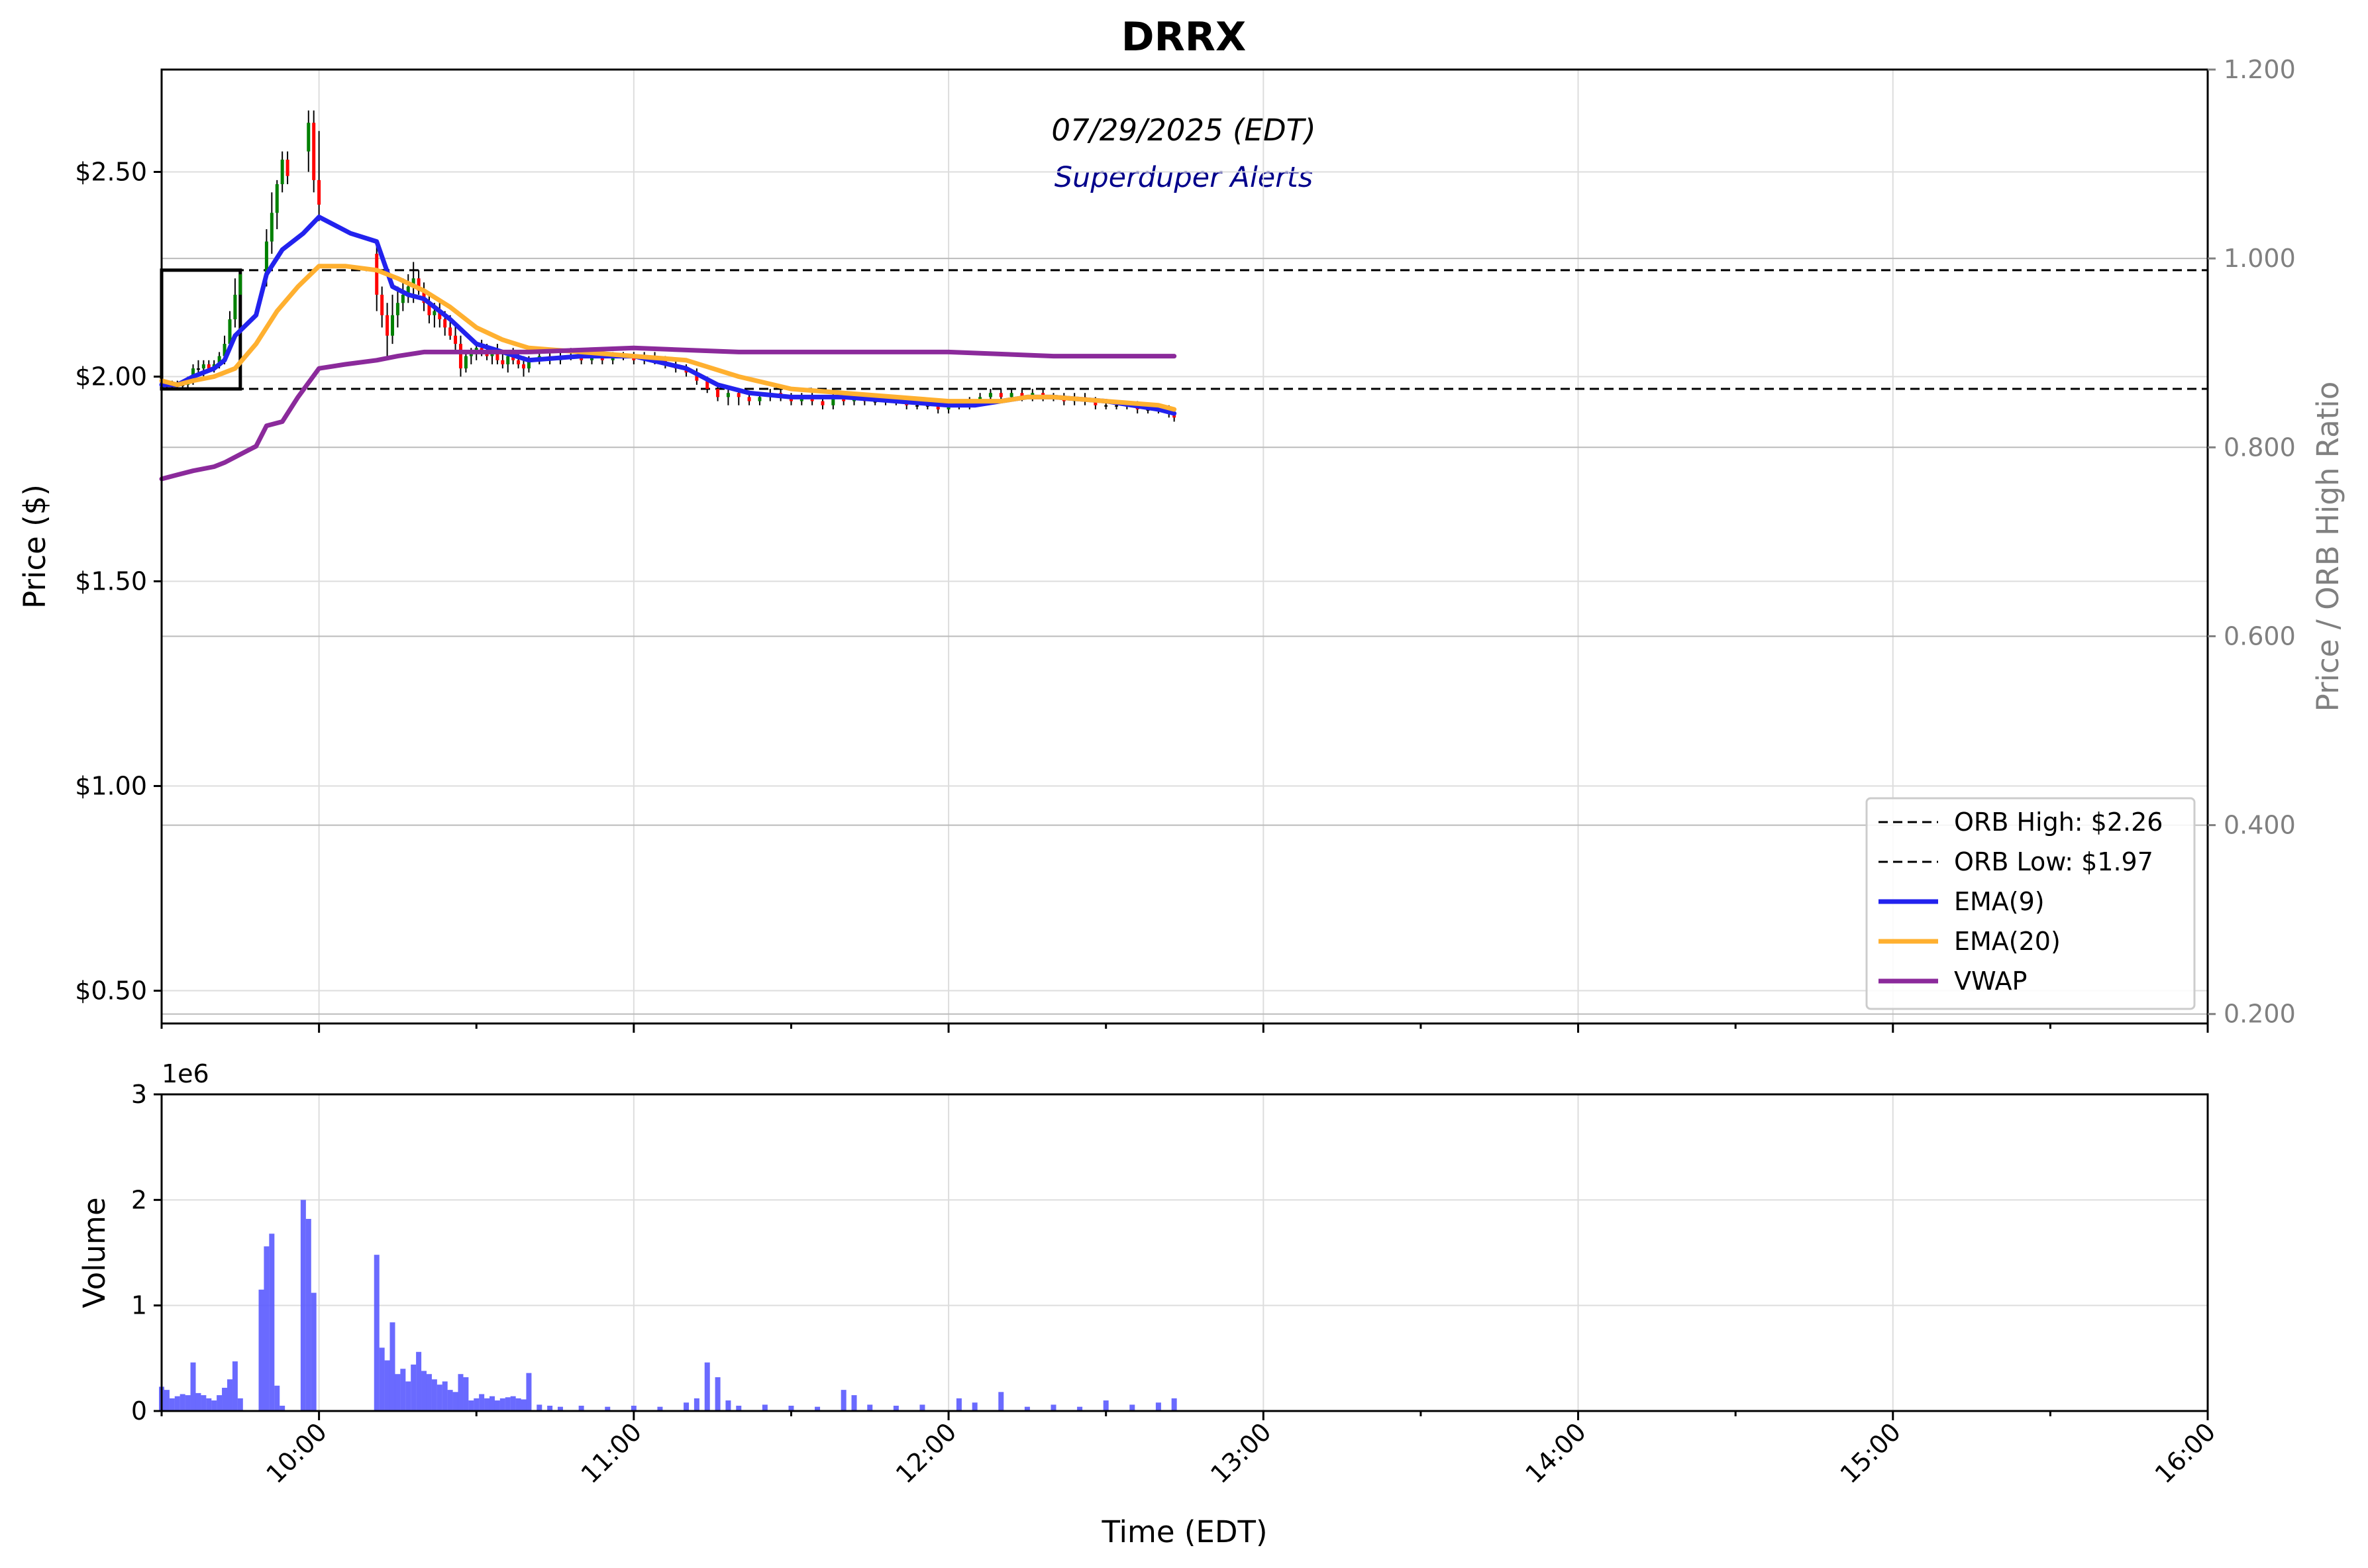  What do you see at coordinates (668, 413) in the screenshot?
I see `series-line-vwap` at bounding box center [668, 413].